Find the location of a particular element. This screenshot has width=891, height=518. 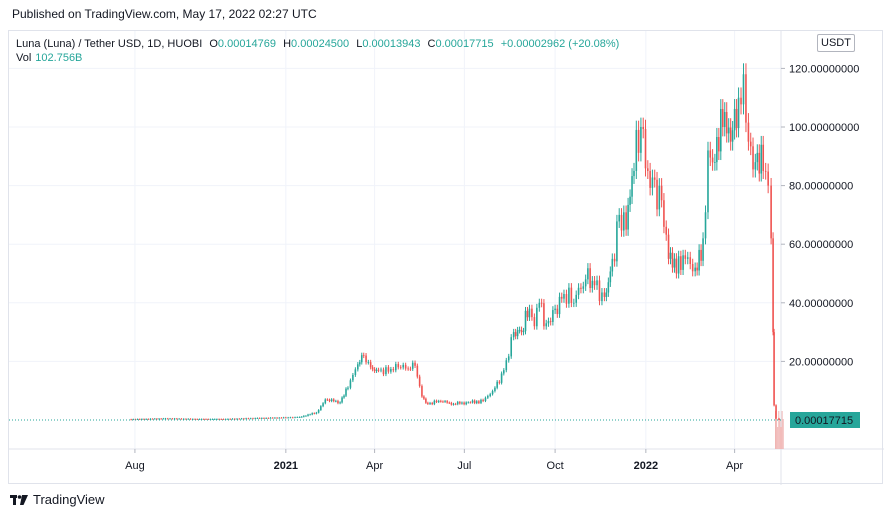

symbol-label: Luna (Luna) / Tether USD, 1D, HUOBI is located at coordinates (109, 44).